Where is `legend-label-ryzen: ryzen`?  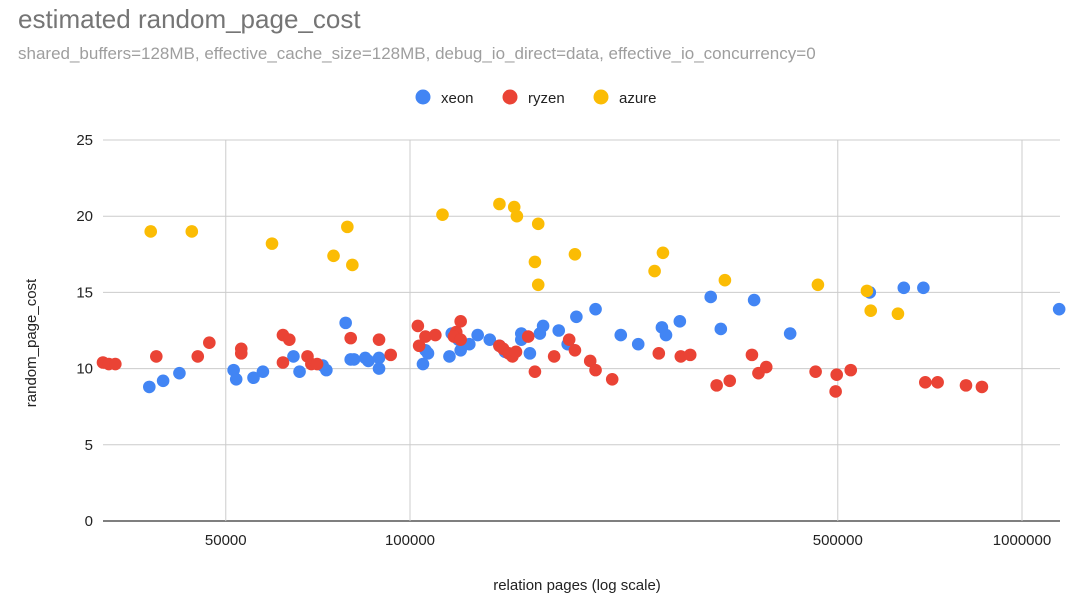 legend-label-ryzen: ryzen is located at coordinates (546, 98).